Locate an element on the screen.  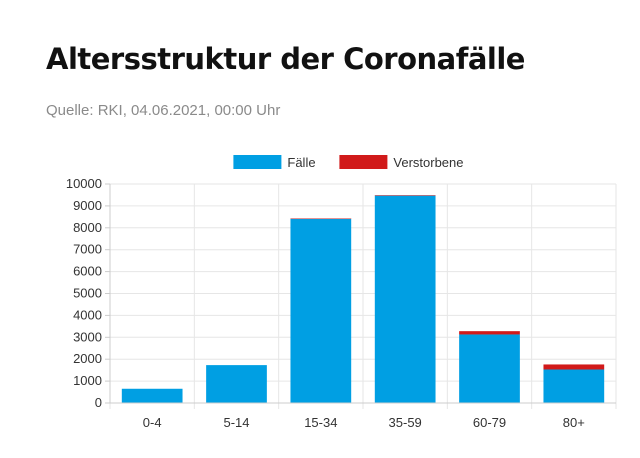
y-tick-label: 7000 is located at coordinates (87, 249).